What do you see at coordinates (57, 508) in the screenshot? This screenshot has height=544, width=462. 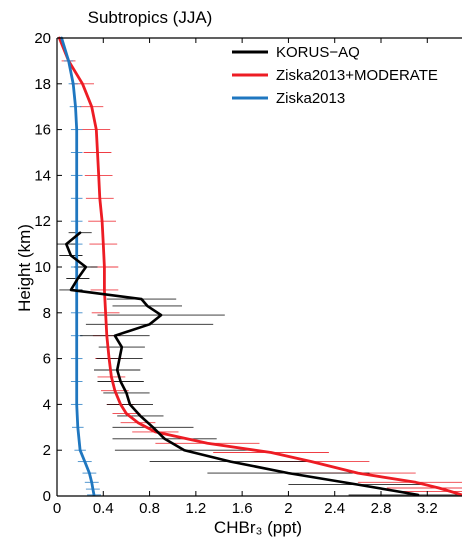 I see `x-tick-label-0: 0` at bounding box center [57, 508].